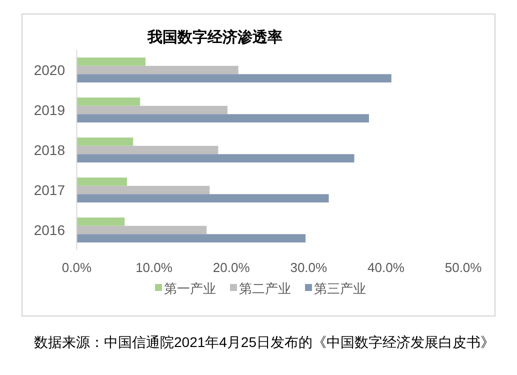 The image size is (517, 375). I want to click on legend-label: 第二产业, so click(265, 288).